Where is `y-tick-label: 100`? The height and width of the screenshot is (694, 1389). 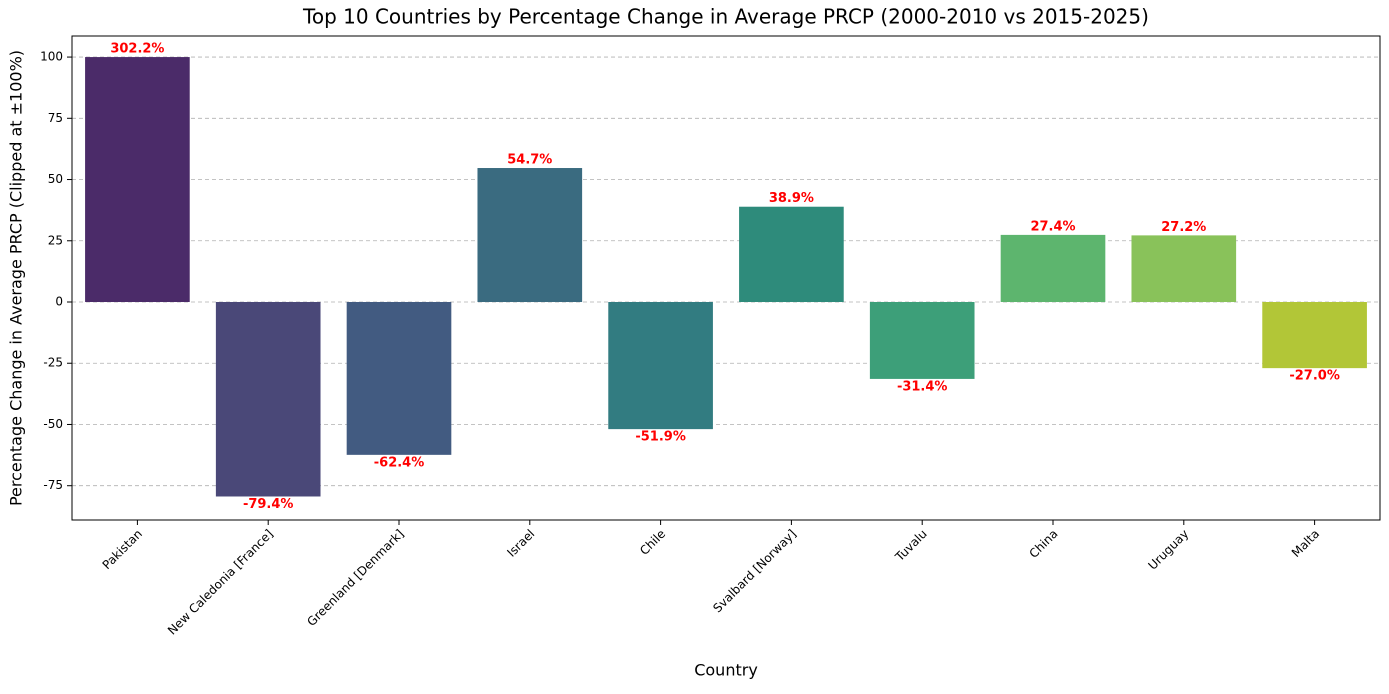 y-tick-label: 100 is located at coordinates (51, 57).